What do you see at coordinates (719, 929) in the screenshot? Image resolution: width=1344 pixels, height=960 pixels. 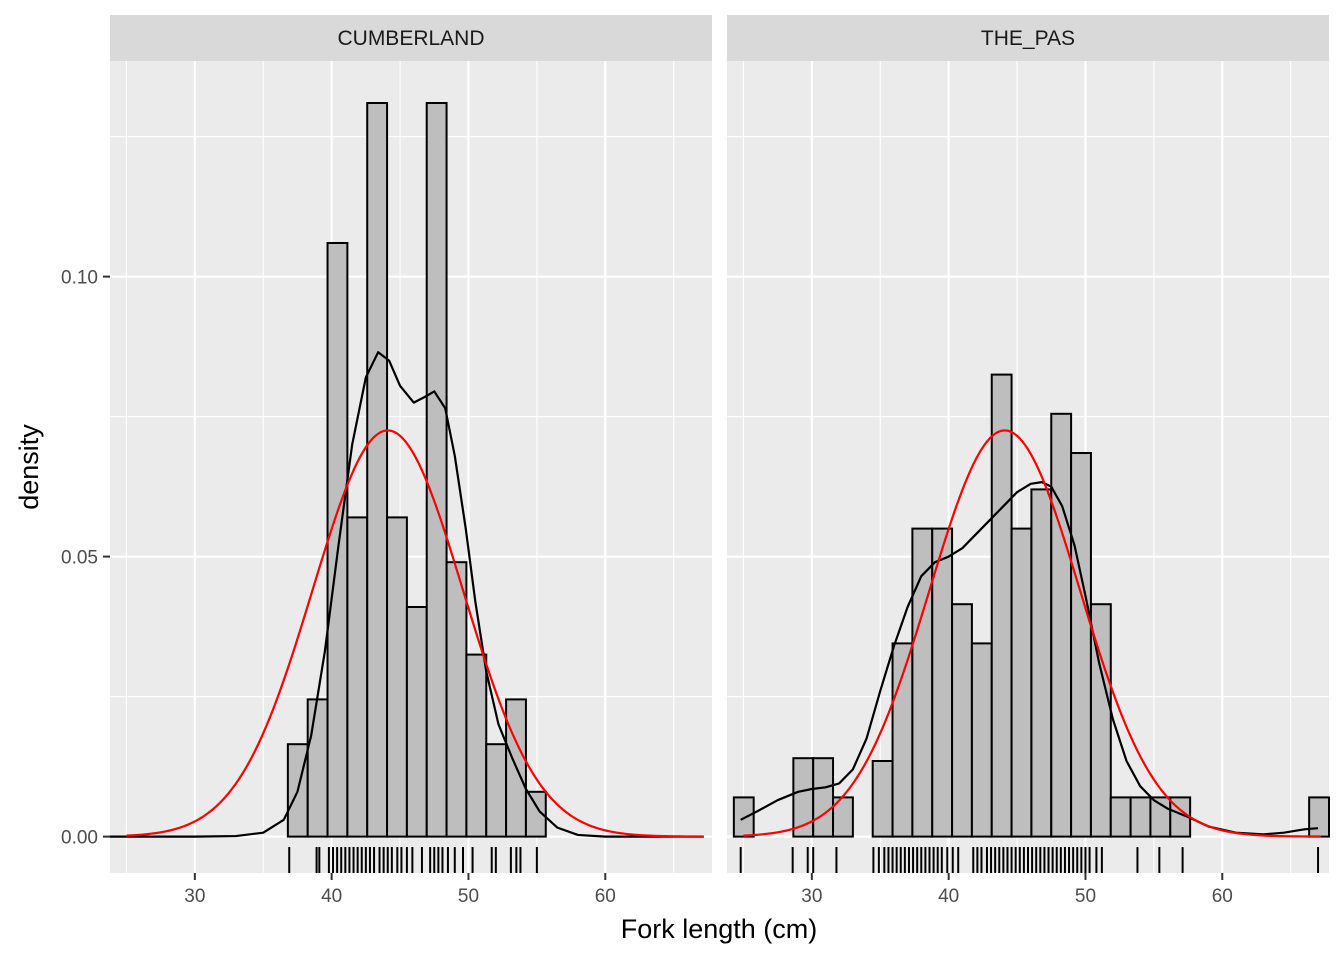 I see `x-axis-title: Fork length (cm)` at bounding box center [719, 929].